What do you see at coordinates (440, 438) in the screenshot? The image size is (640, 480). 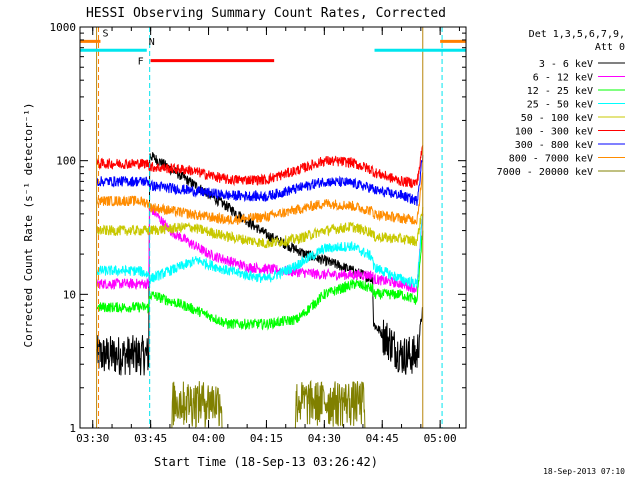 I see `x-tick-label-7: 05:00` at bounding box center [440, 438].